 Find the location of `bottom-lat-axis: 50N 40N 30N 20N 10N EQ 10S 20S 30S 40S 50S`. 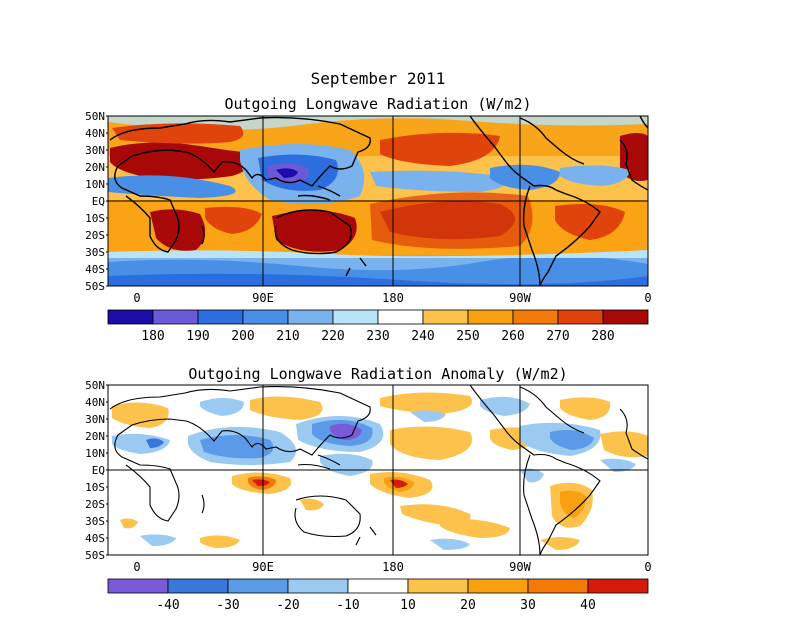

bottom-lat-axis: 50N 40N 30N 20N 10N EQ 10S 20S 30S 40S 50S is located at coordinates (96, 470).